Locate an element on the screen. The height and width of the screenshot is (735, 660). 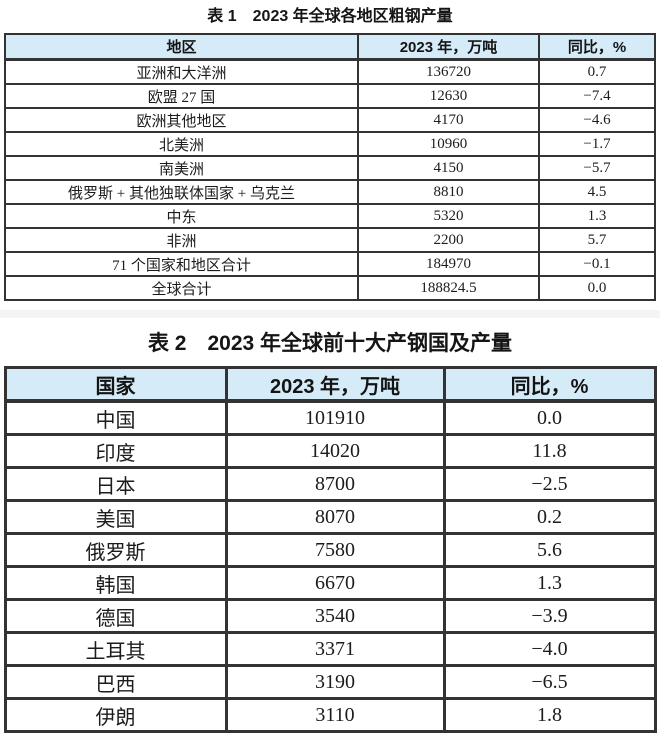
table-cell: 14020 is located at coordinates (335, 451).